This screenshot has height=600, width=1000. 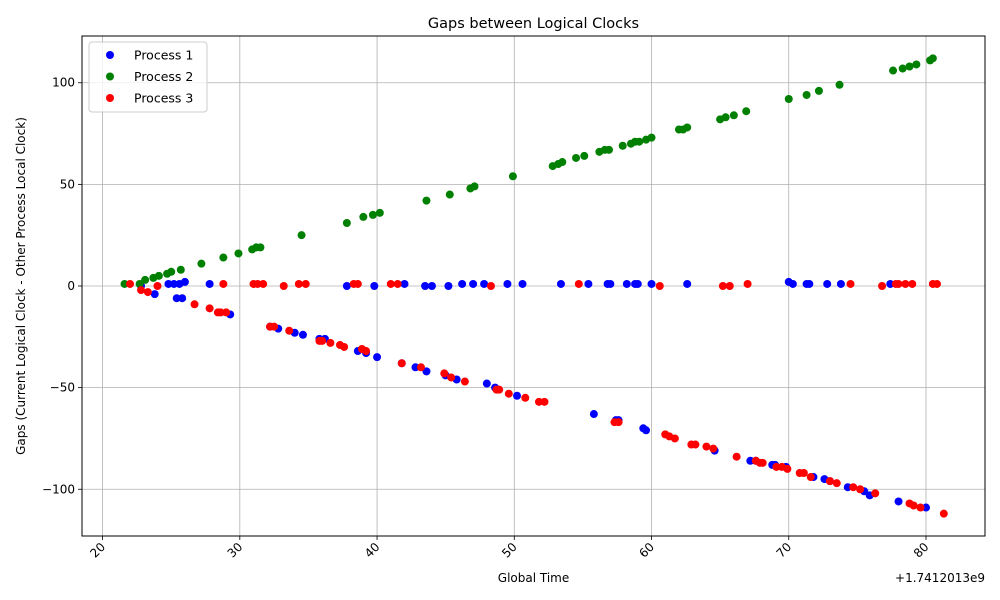 I want to click on y-tick-label: −50, so click(x=62, y=388).